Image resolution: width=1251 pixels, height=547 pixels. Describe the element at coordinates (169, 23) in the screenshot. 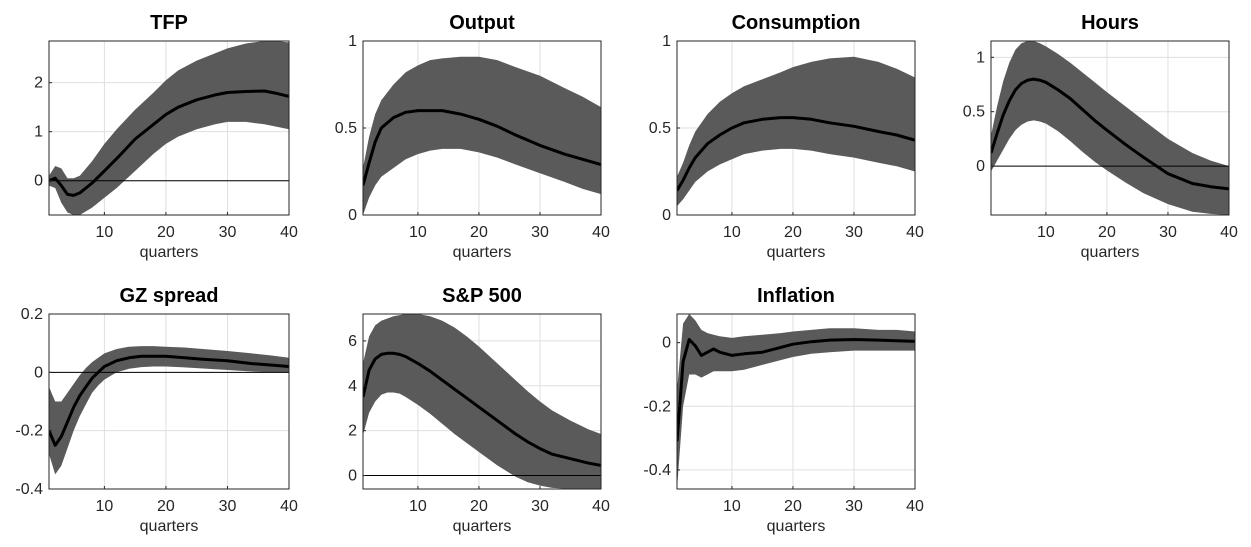

I see `panel-title: TFP` at that location.